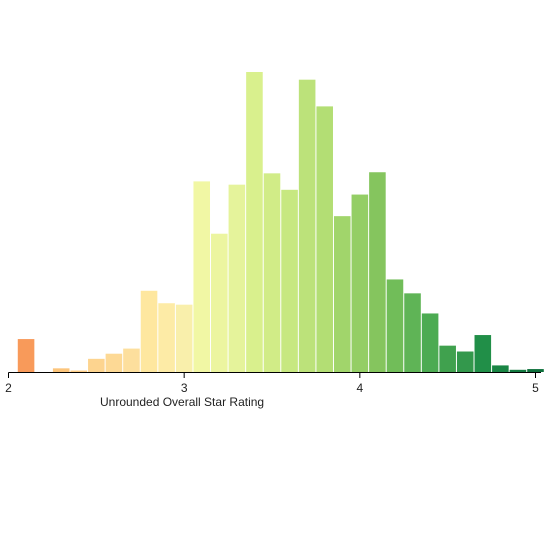  I want to click on x-tick-label: 3, so click(184, 388).